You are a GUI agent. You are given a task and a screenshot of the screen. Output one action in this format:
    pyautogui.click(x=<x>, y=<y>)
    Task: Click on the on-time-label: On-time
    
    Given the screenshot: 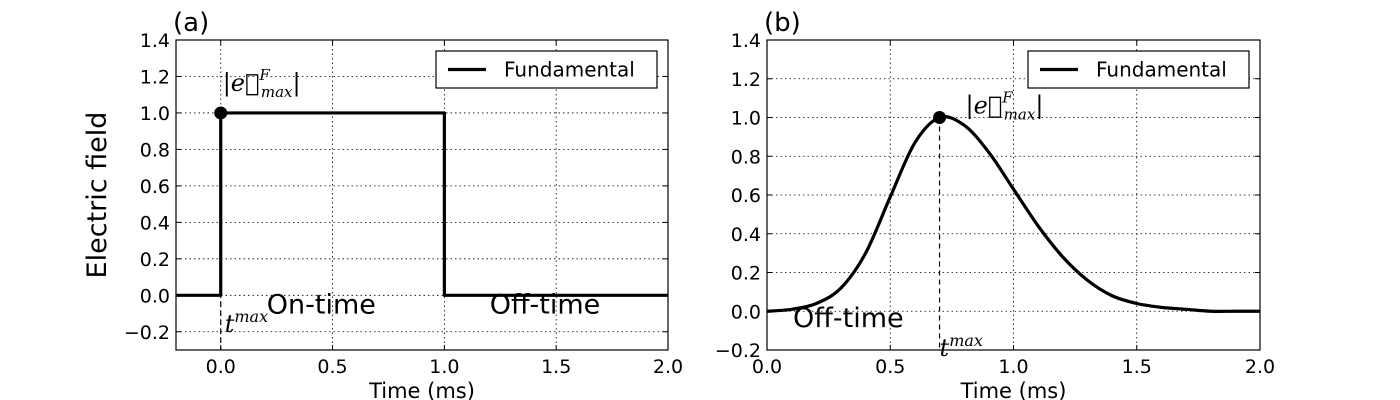 What is the action you would take?
    pyautogui.click(x=321, y=305)
    